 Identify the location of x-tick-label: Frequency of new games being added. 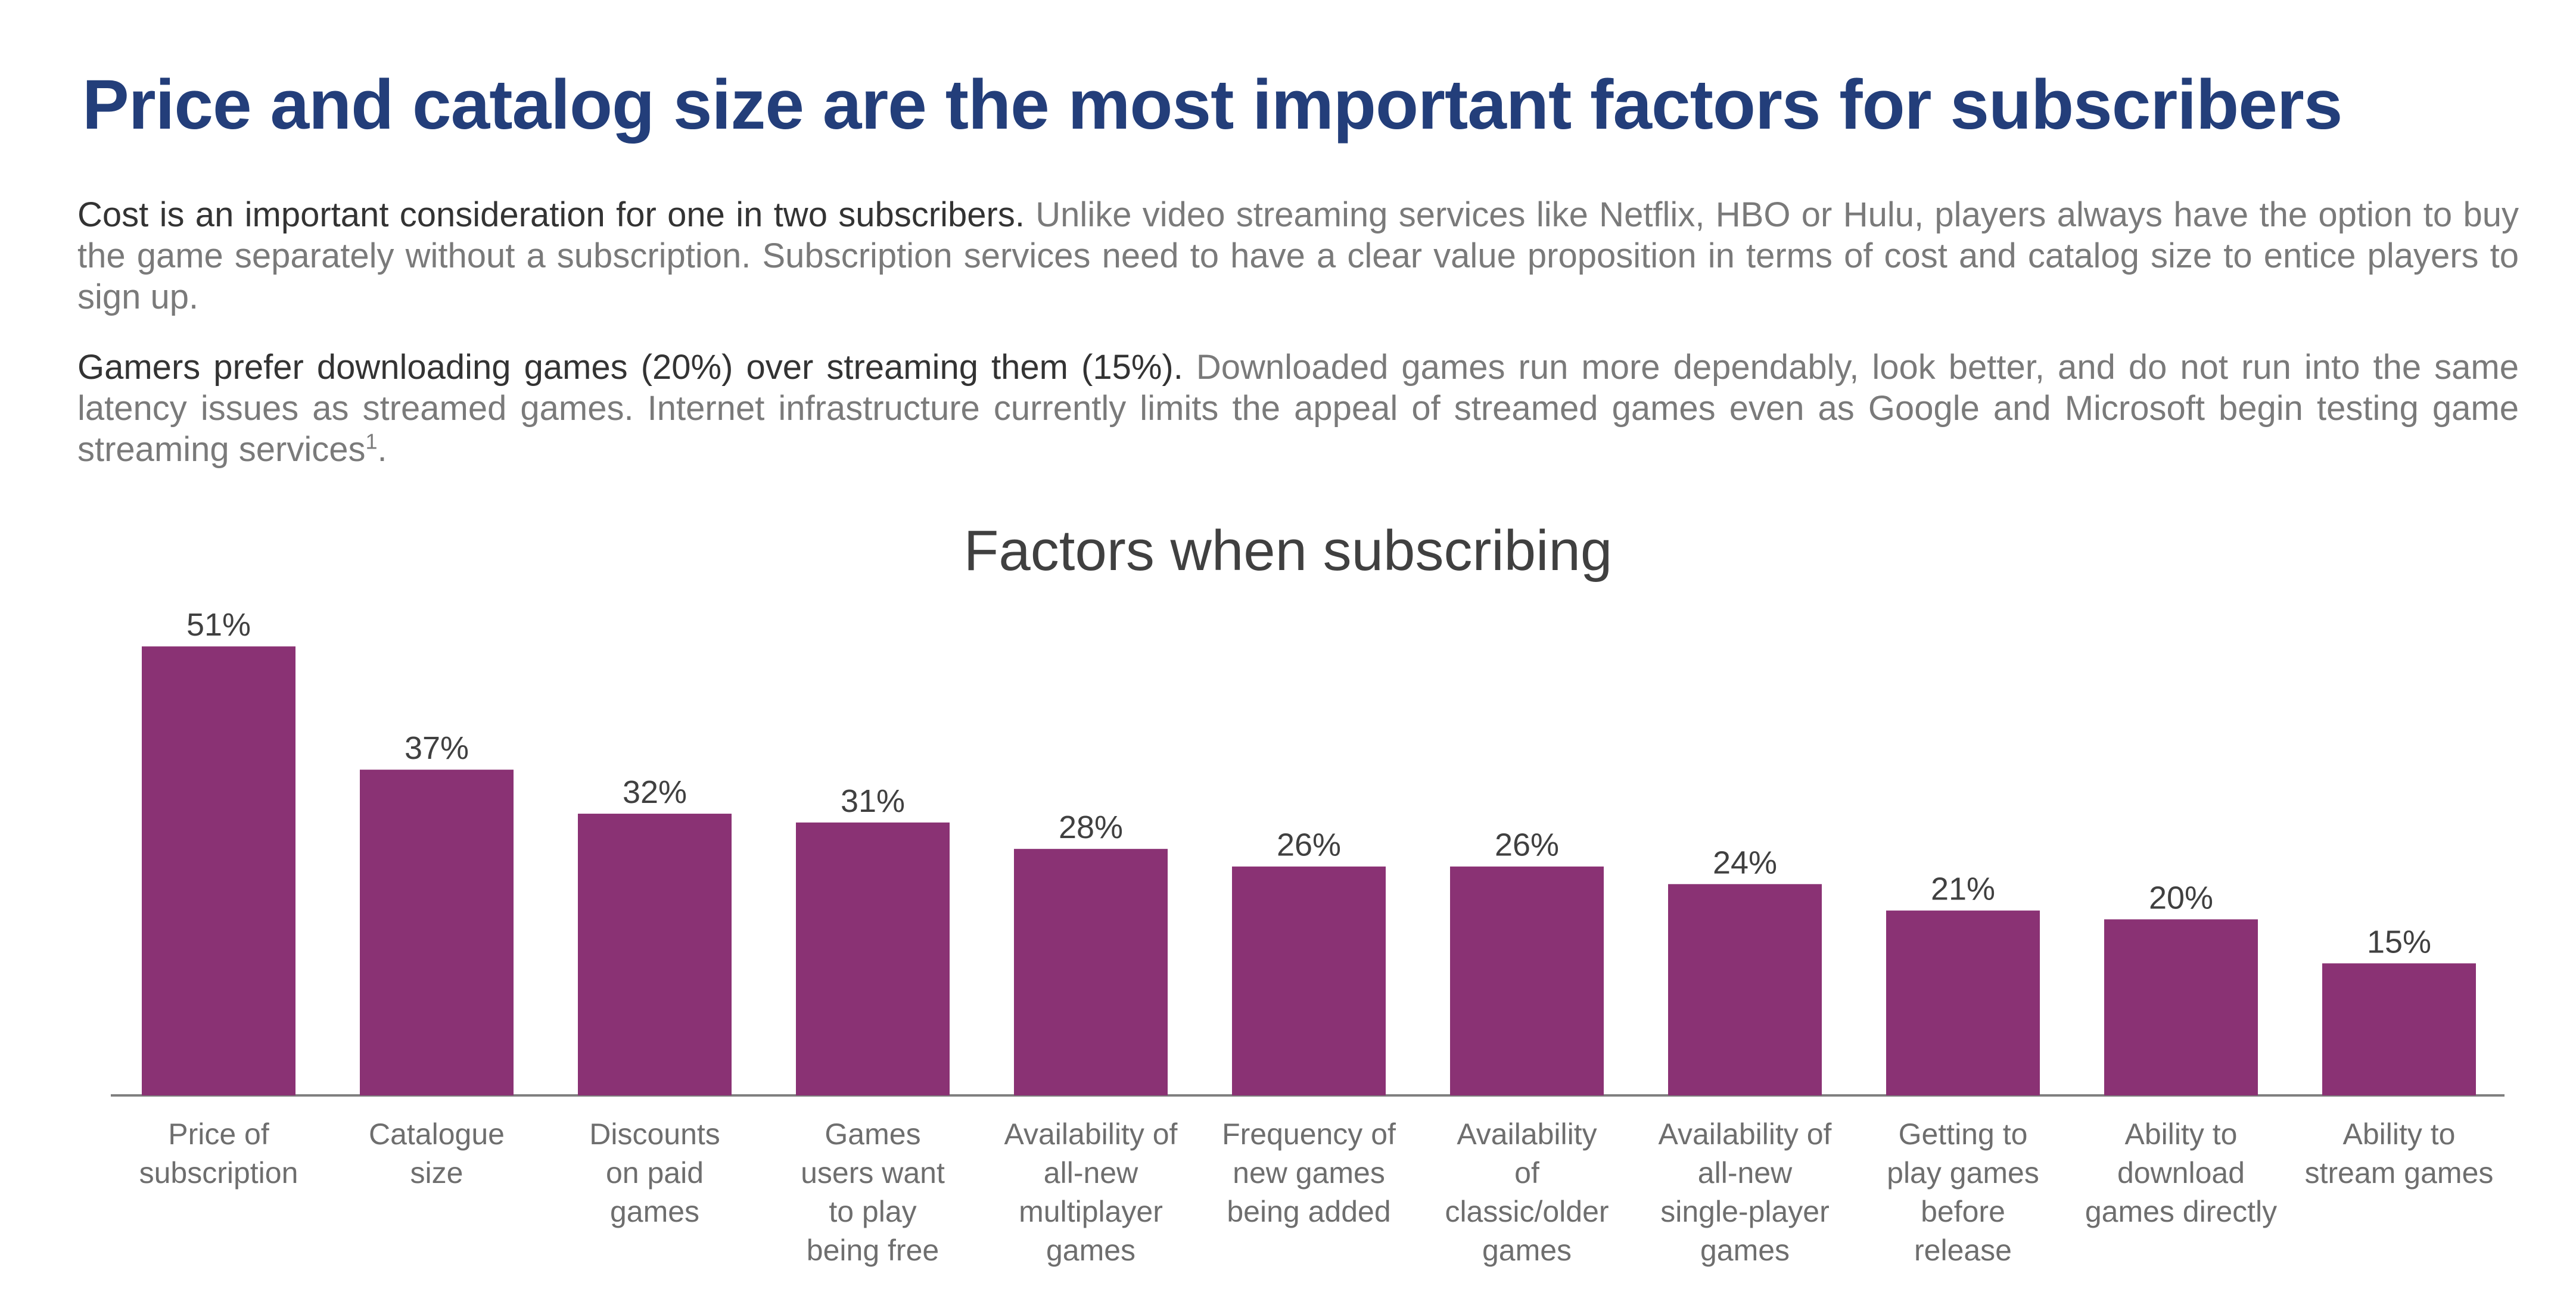
(1309, 1173).